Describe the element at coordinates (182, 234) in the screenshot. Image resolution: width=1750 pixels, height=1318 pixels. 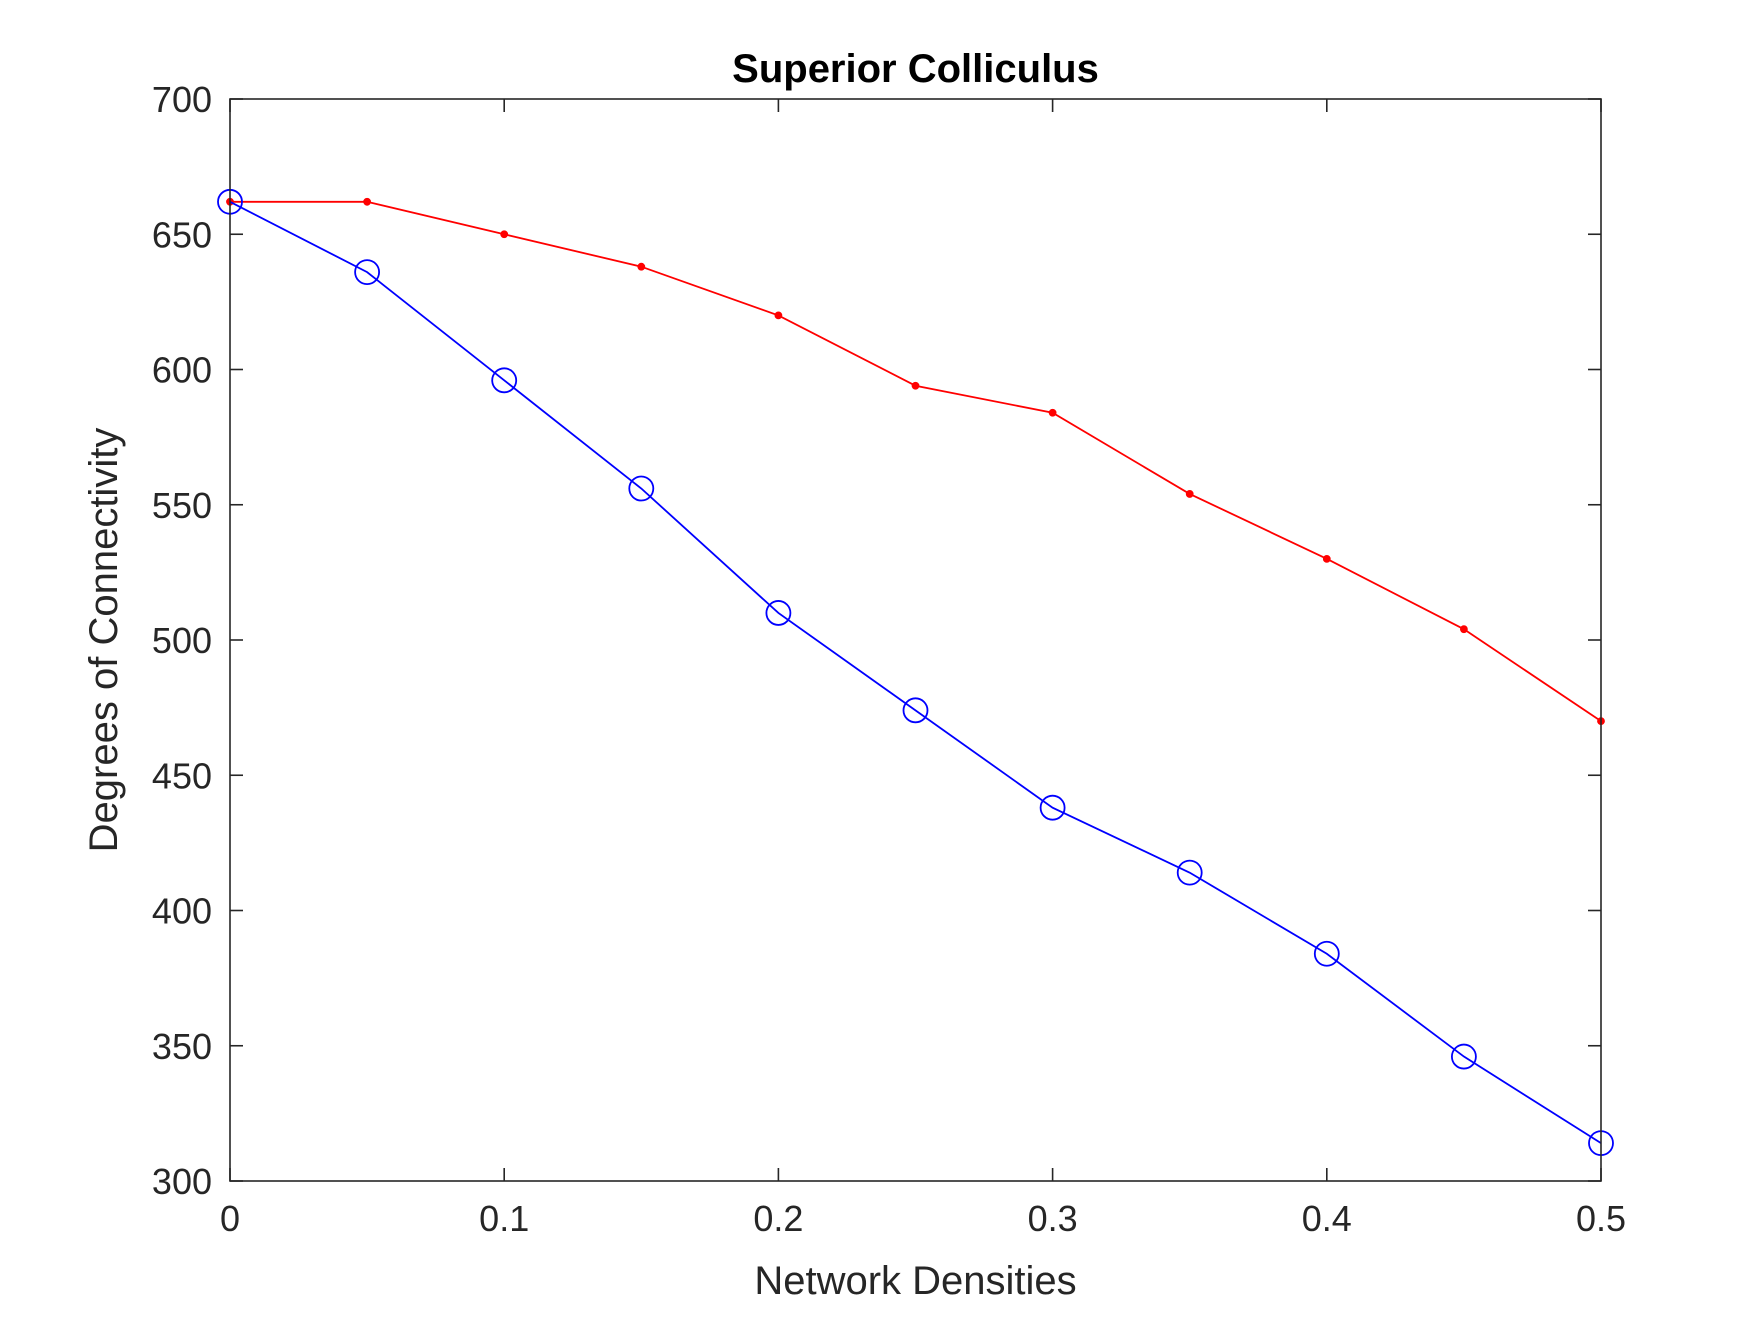
I see `y-tick-label: 650` at that location.